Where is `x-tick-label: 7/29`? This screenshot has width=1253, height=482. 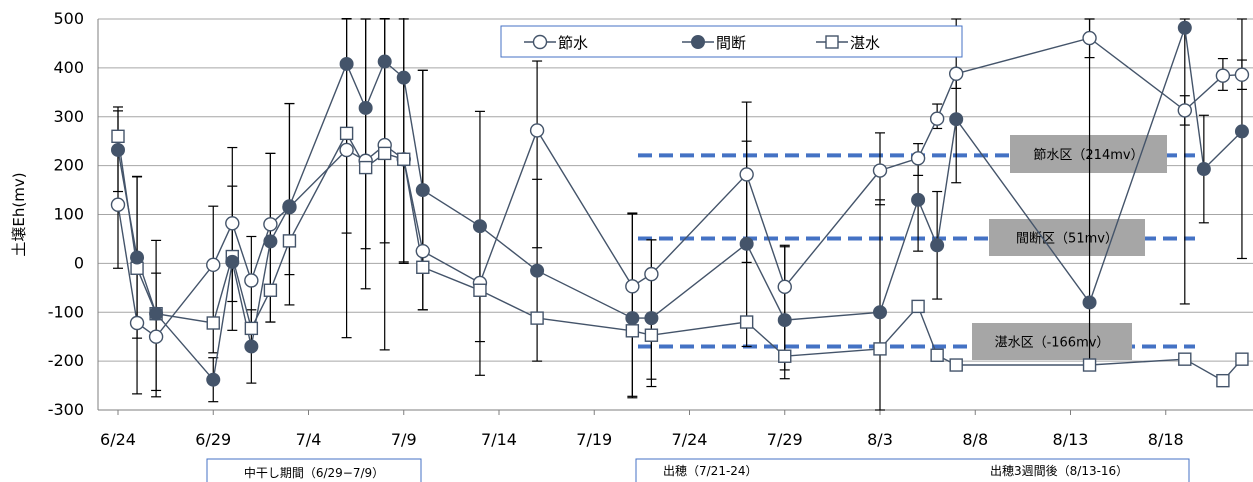
x-tick-label: 7/29 is located at coordinates (785, 439).